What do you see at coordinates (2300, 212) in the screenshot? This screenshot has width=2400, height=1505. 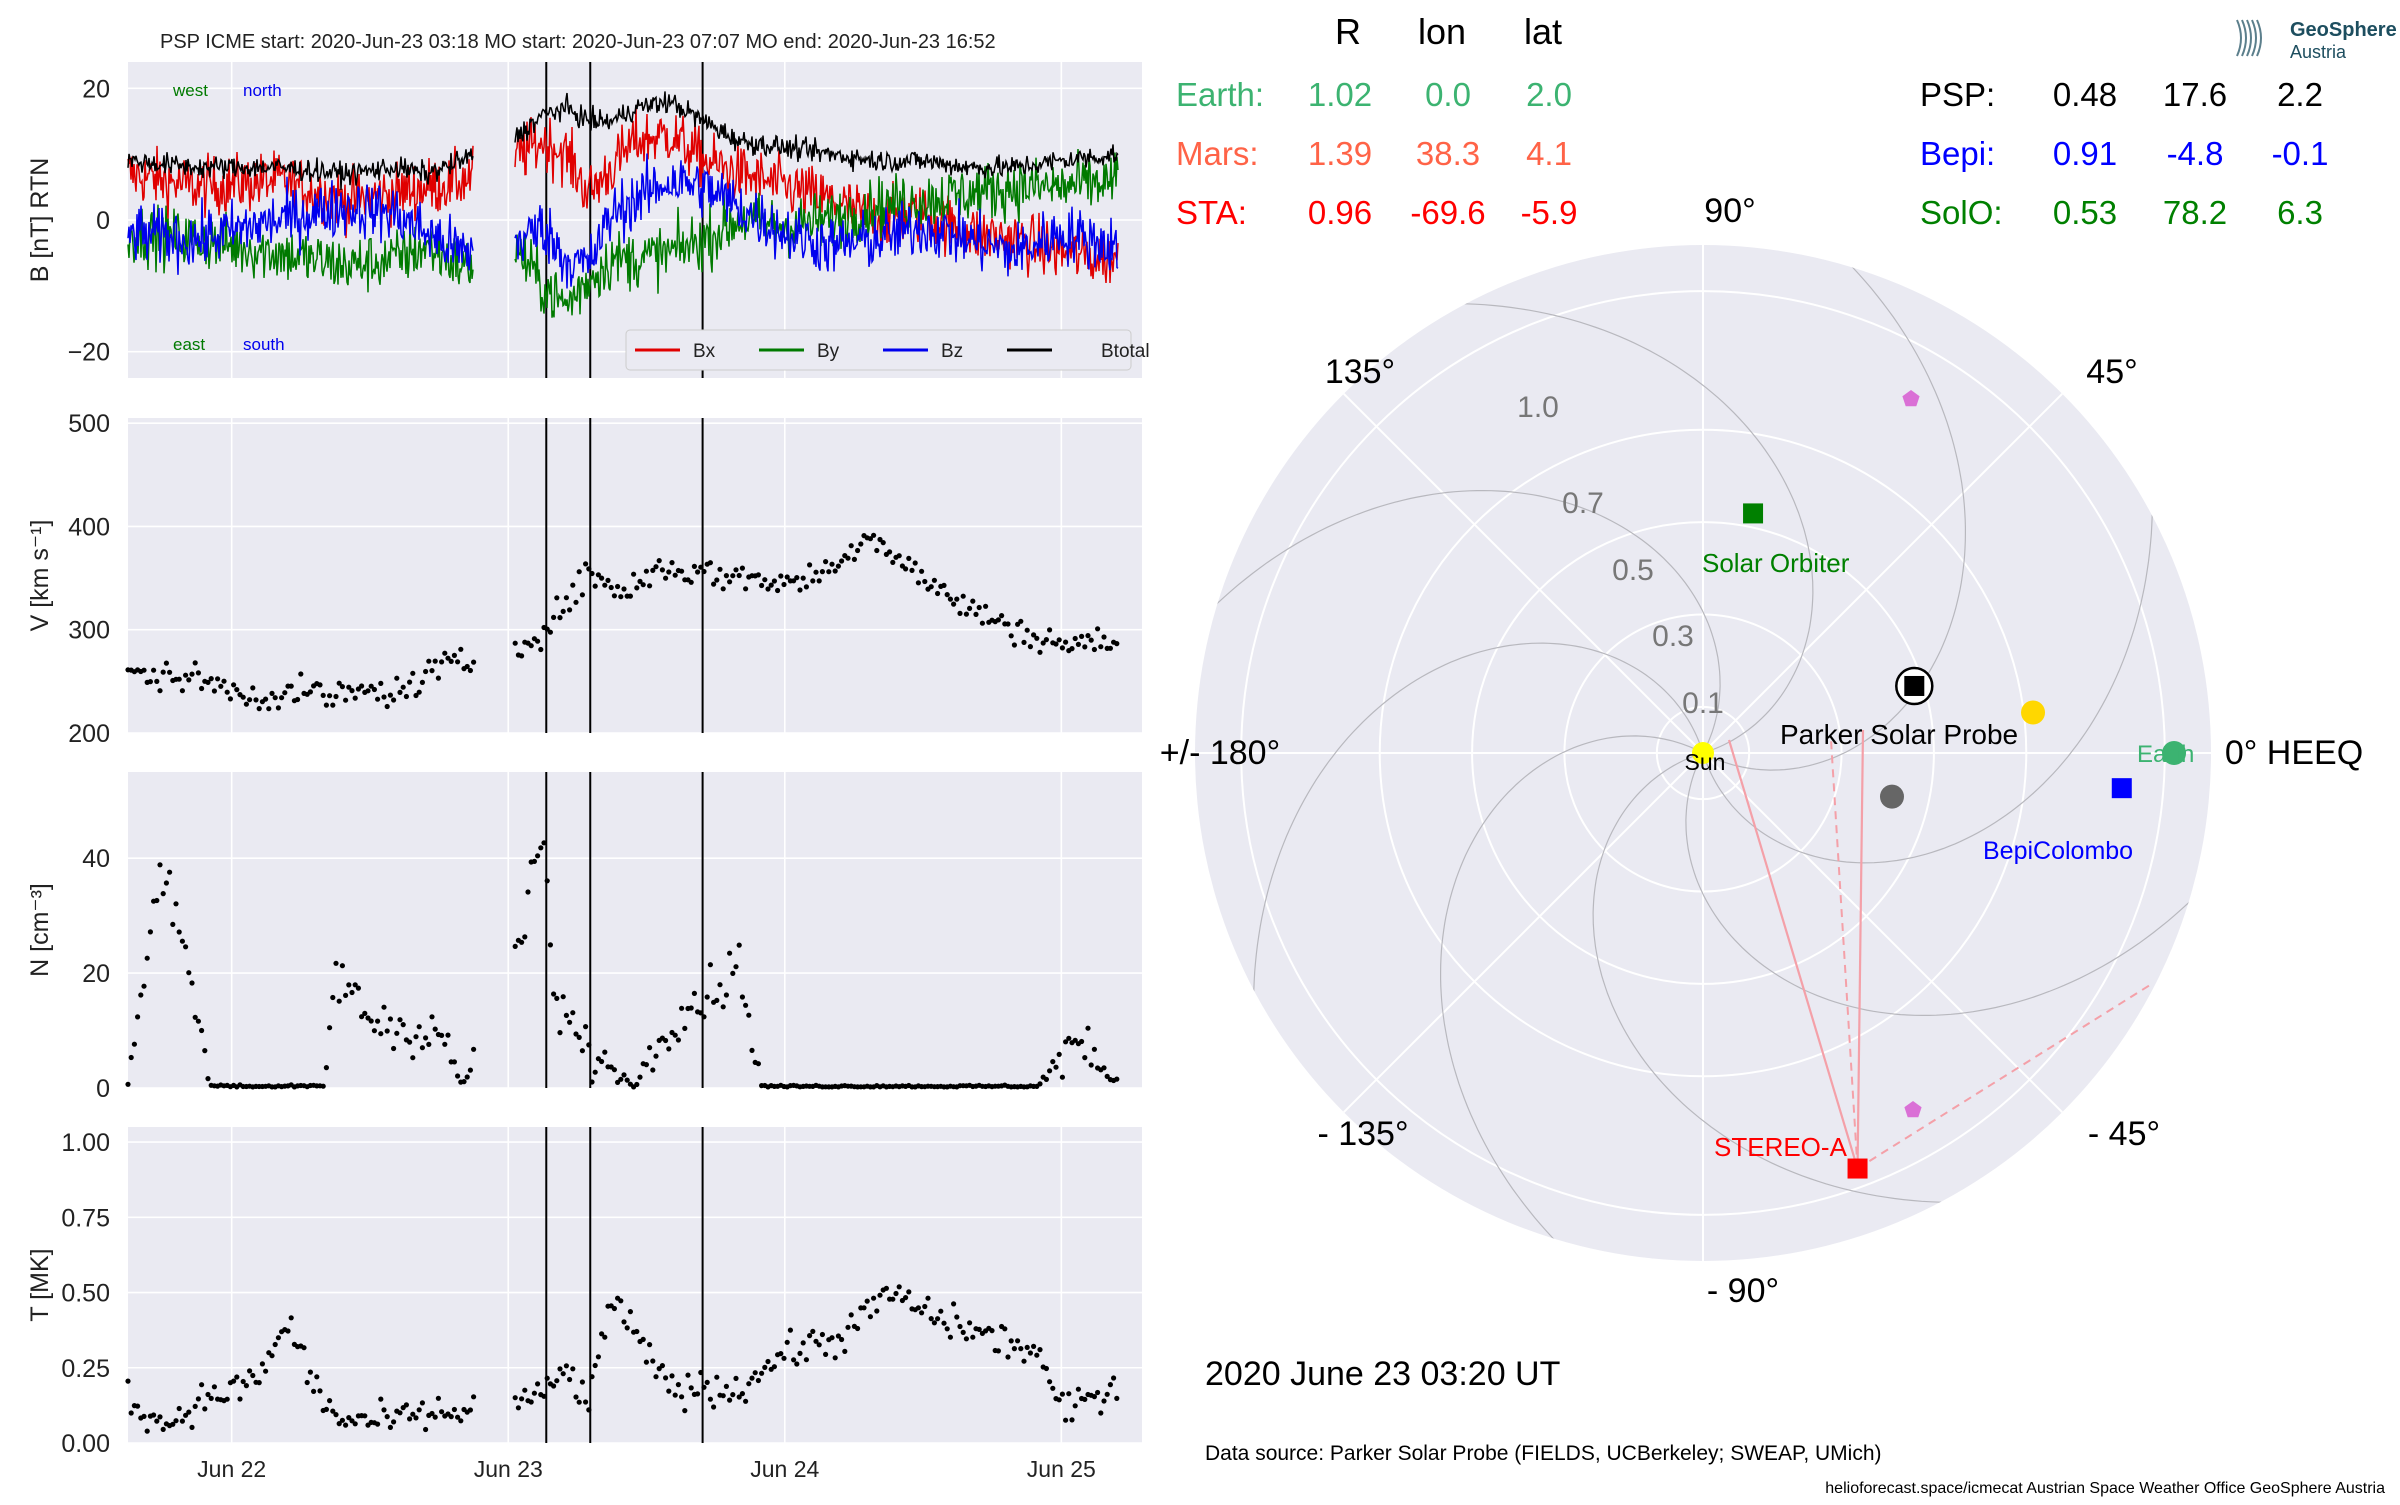 I see `table-right-lat: 6.3` at bounding box center [2300, 212].